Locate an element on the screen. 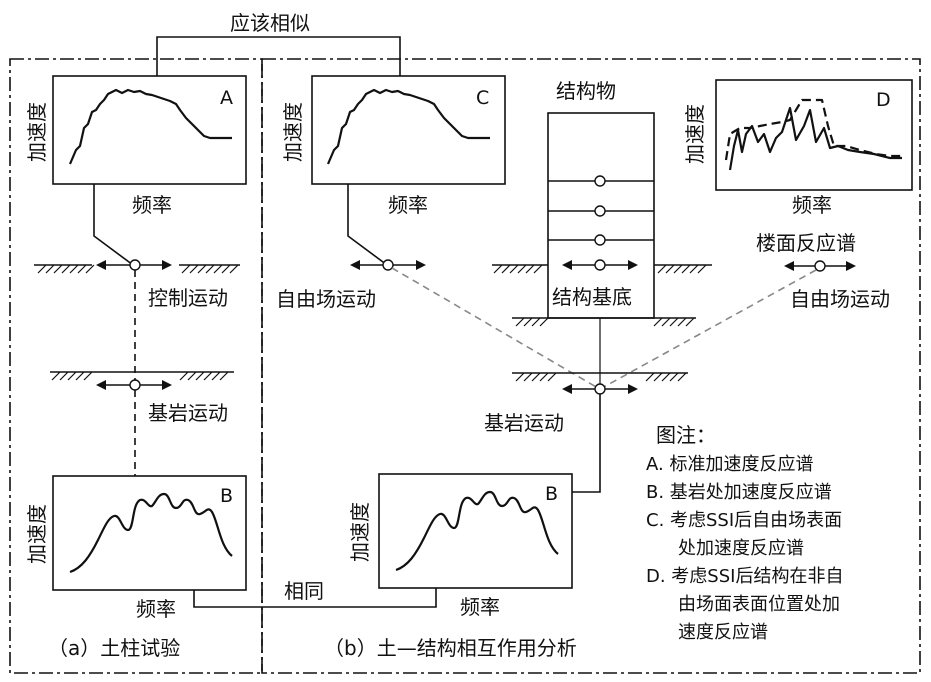 This screenshot has width=931, height=682. plot-a: A 加速度 频率 is located at coordinates (136, 146).